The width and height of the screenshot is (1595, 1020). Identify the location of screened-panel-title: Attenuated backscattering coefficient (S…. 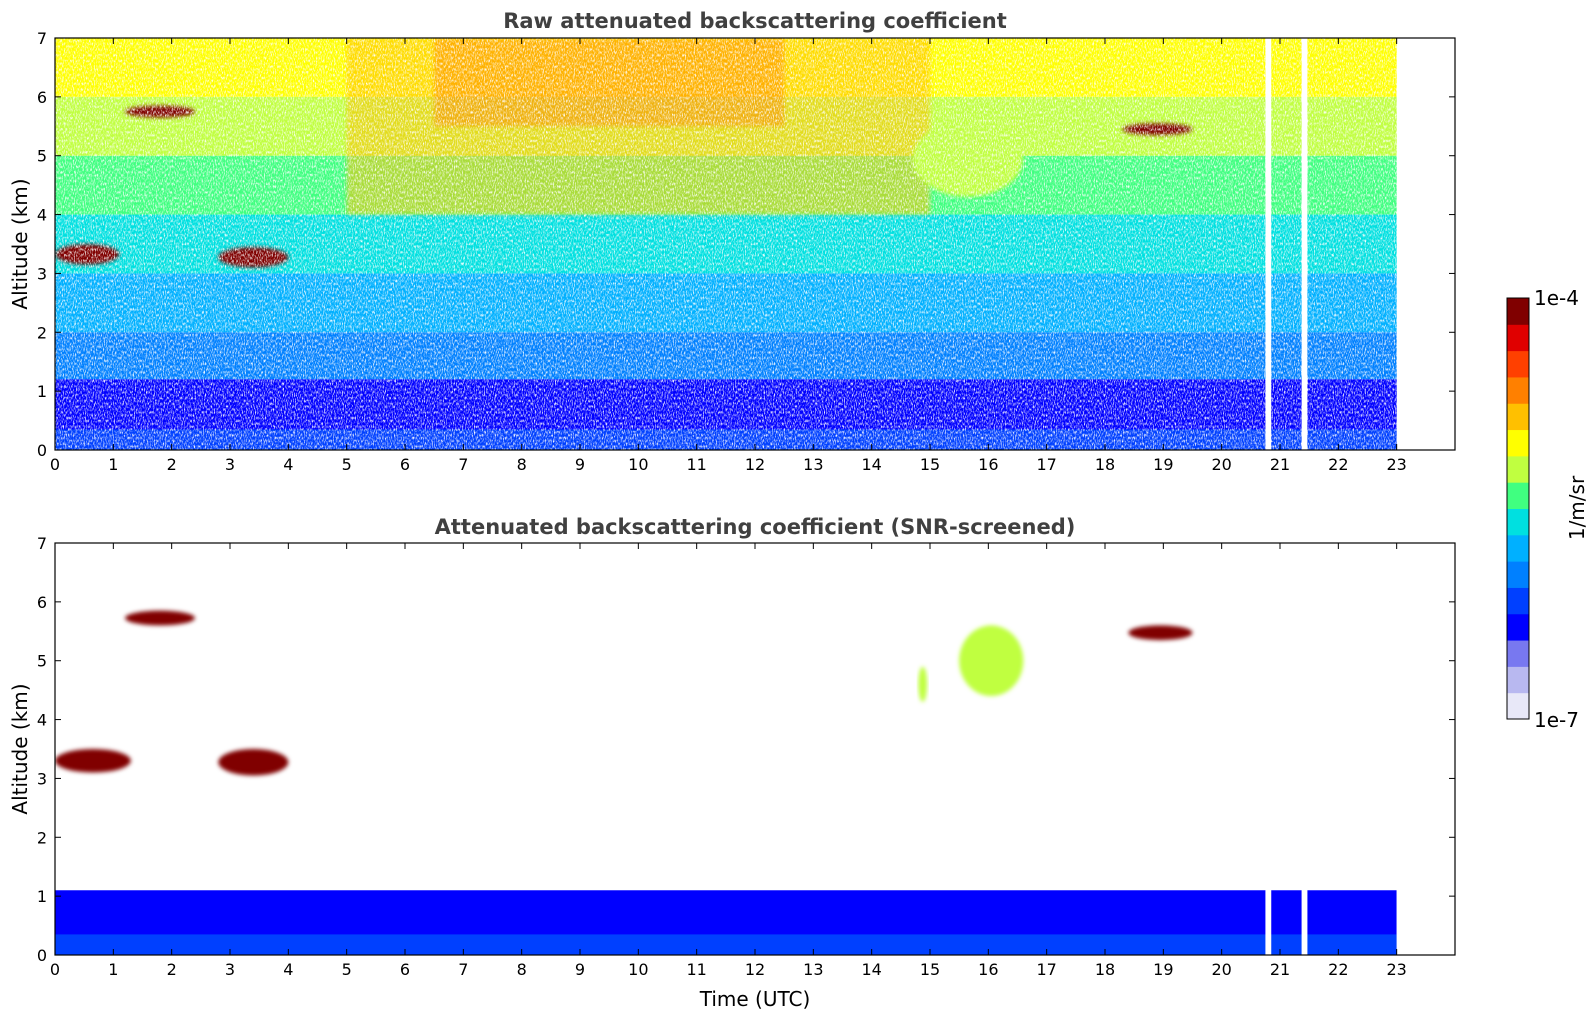
(755, 527).